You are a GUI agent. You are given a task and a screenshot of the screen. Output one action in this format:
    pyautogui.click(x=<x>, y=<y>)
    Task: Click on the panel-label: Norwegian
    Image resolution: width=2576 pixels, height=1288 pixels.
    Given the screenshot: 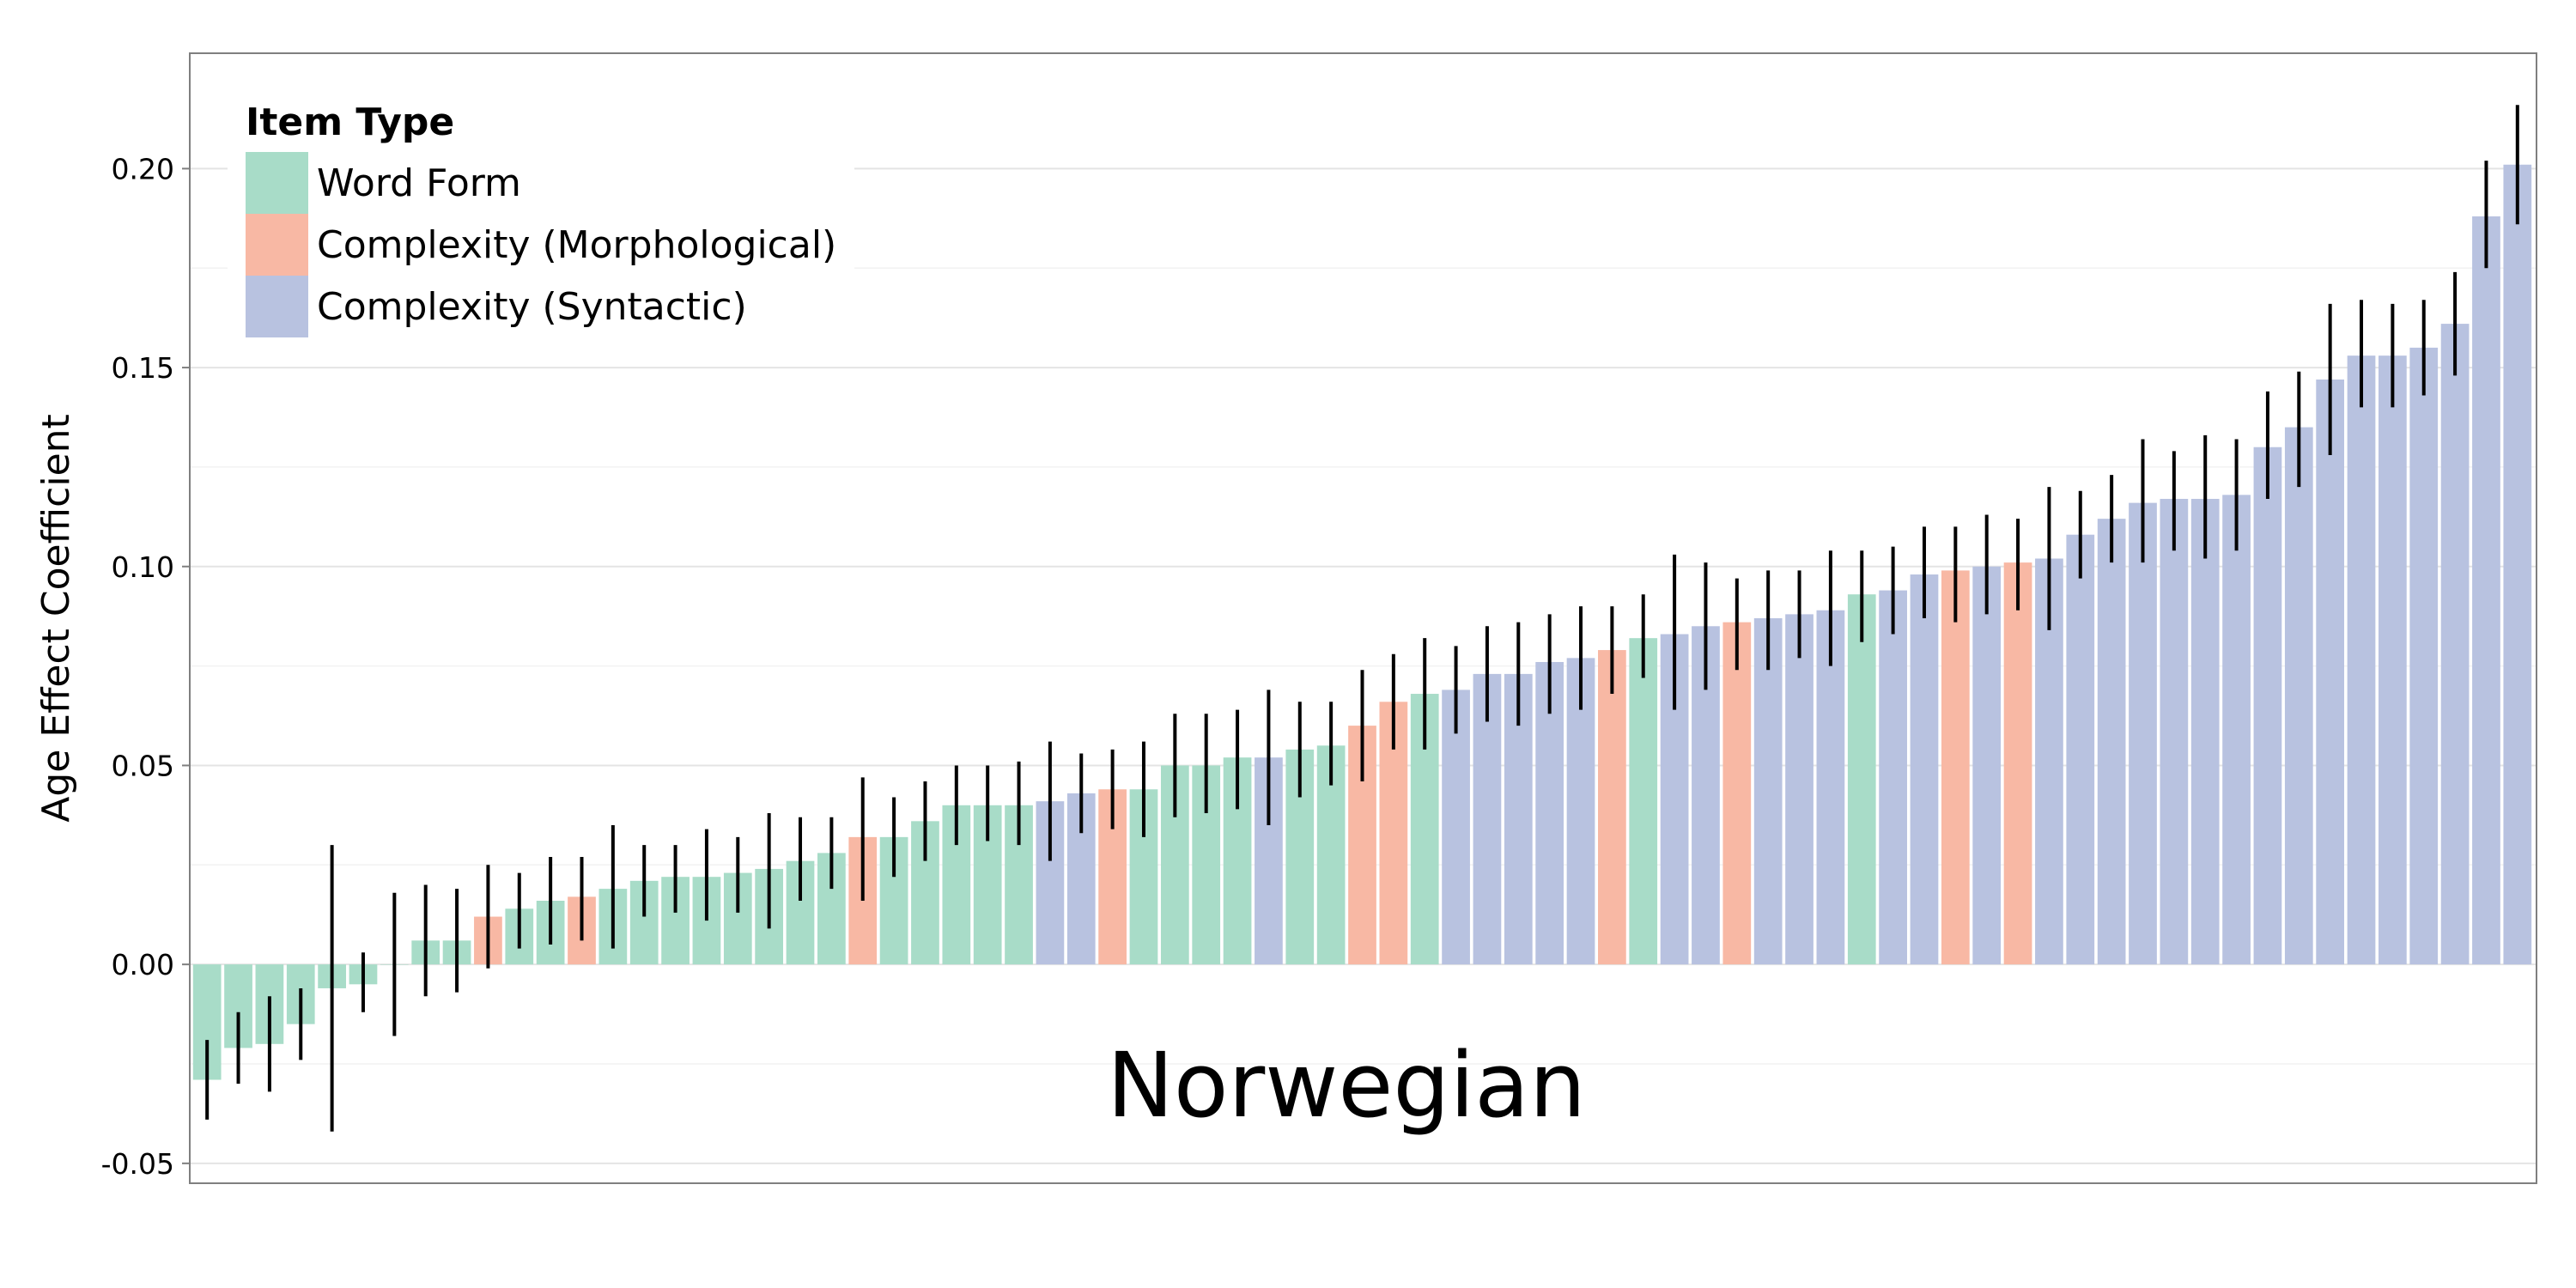 What is the action you would take?
    pyautogui.click(x=1346, y=1085)
    